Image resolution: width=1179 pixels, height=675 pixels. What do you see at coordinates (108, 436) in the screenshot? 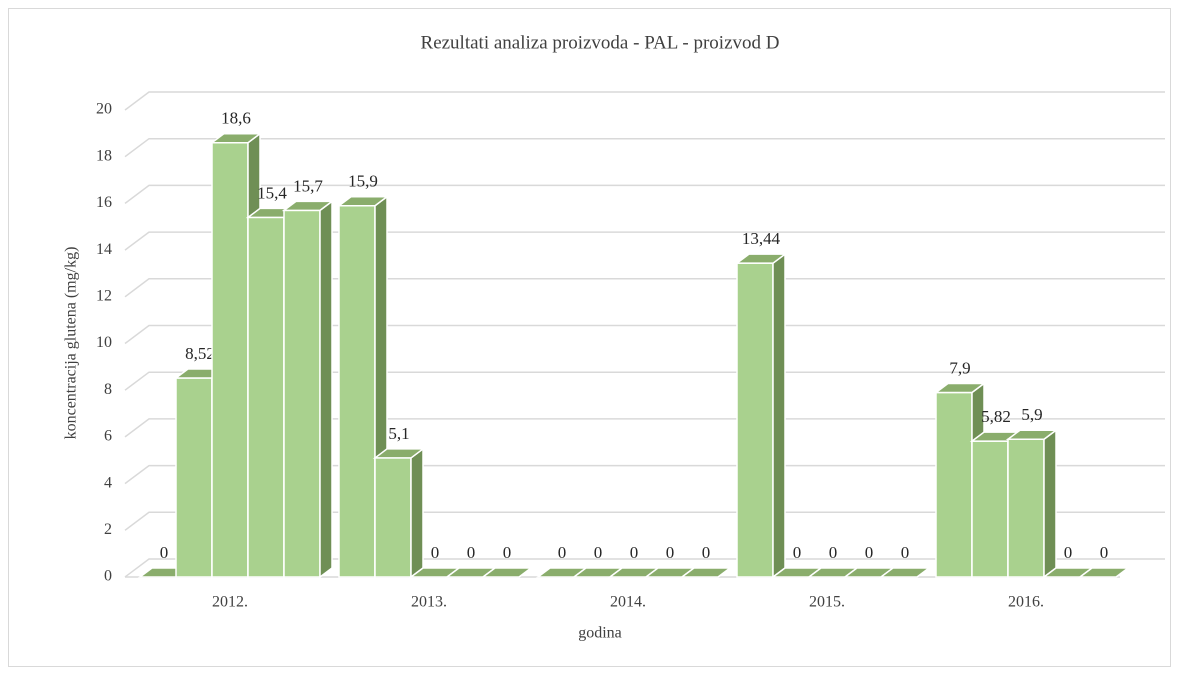
I see `y-tick-label: 6` at bounding box center [108, 436].